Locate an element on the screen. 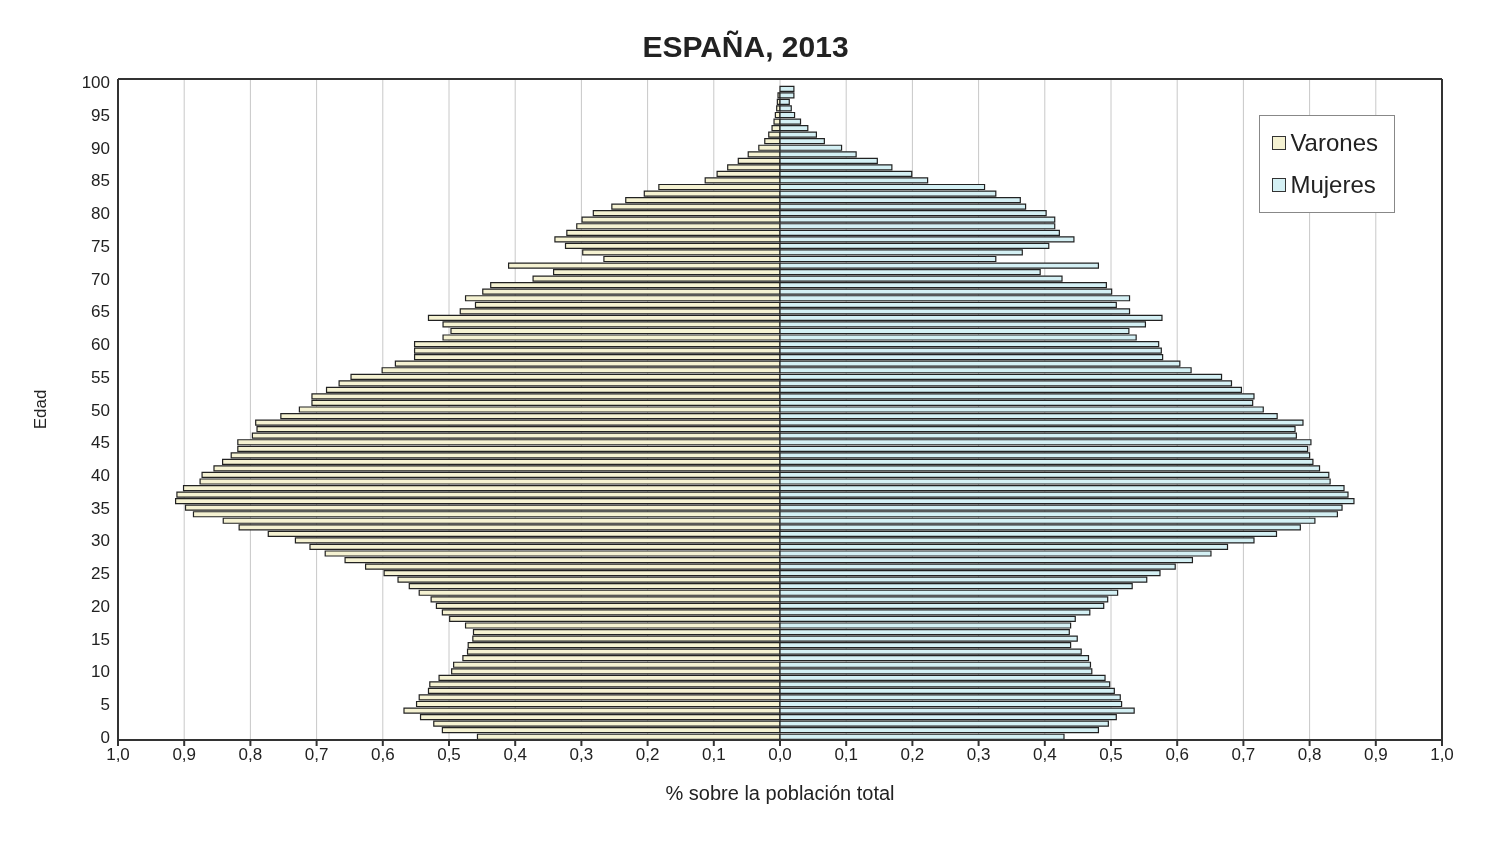 The image size is (1491, 868). x-axis-title: % sobre la población total is located at coordinates (780, 793).